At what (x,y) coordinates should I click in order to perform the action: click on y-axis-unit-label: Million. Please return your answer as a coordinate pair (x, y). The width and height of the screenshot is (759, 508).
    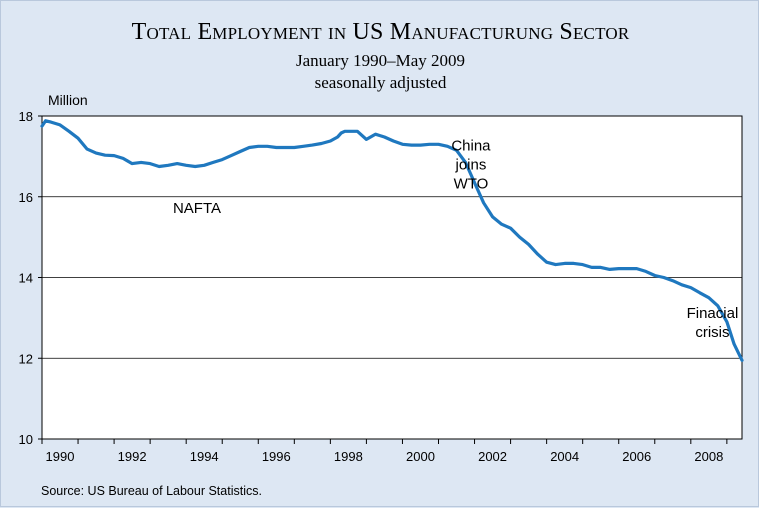
    Looking at the image, I should click on (68, 100).